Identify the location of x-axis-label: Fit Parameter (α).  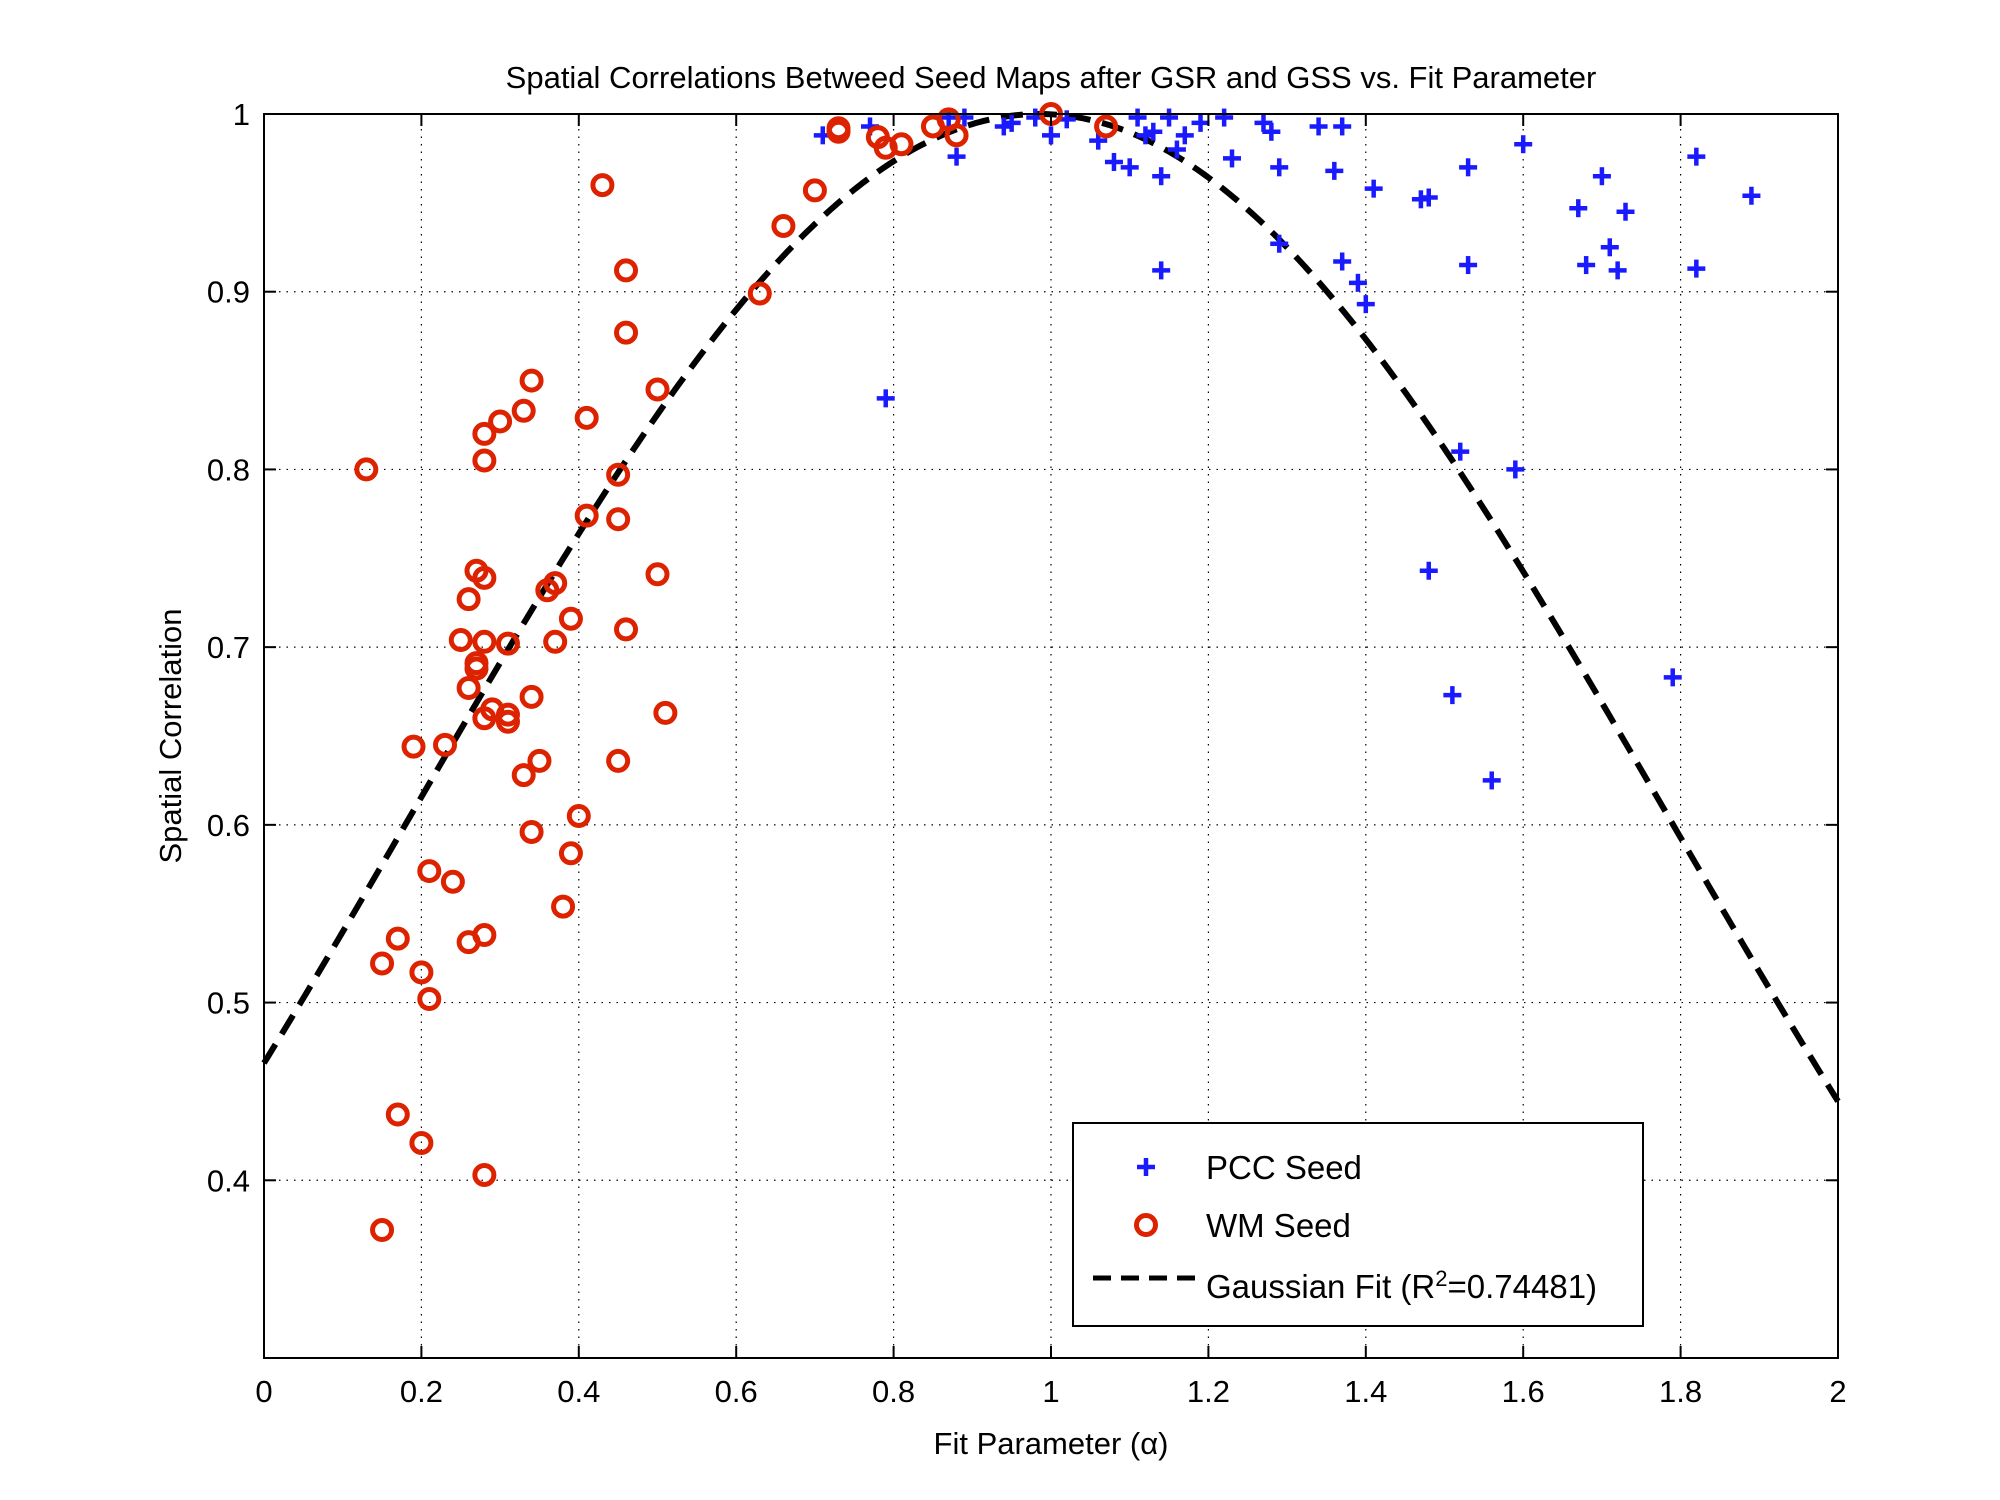
(1051, 1443).